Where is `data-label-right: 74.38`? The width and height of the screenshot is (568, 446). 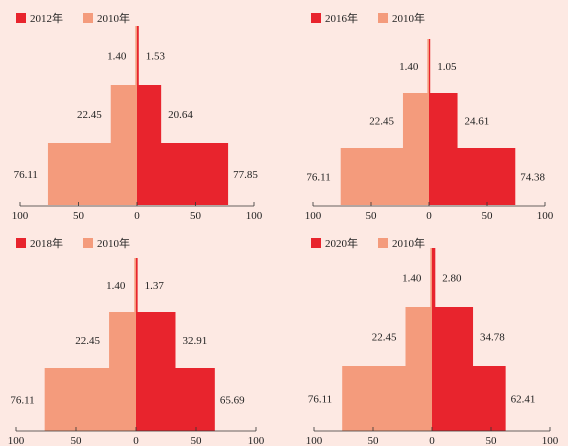
data-label-right: 74.38 is located at coordinates (532, 178).